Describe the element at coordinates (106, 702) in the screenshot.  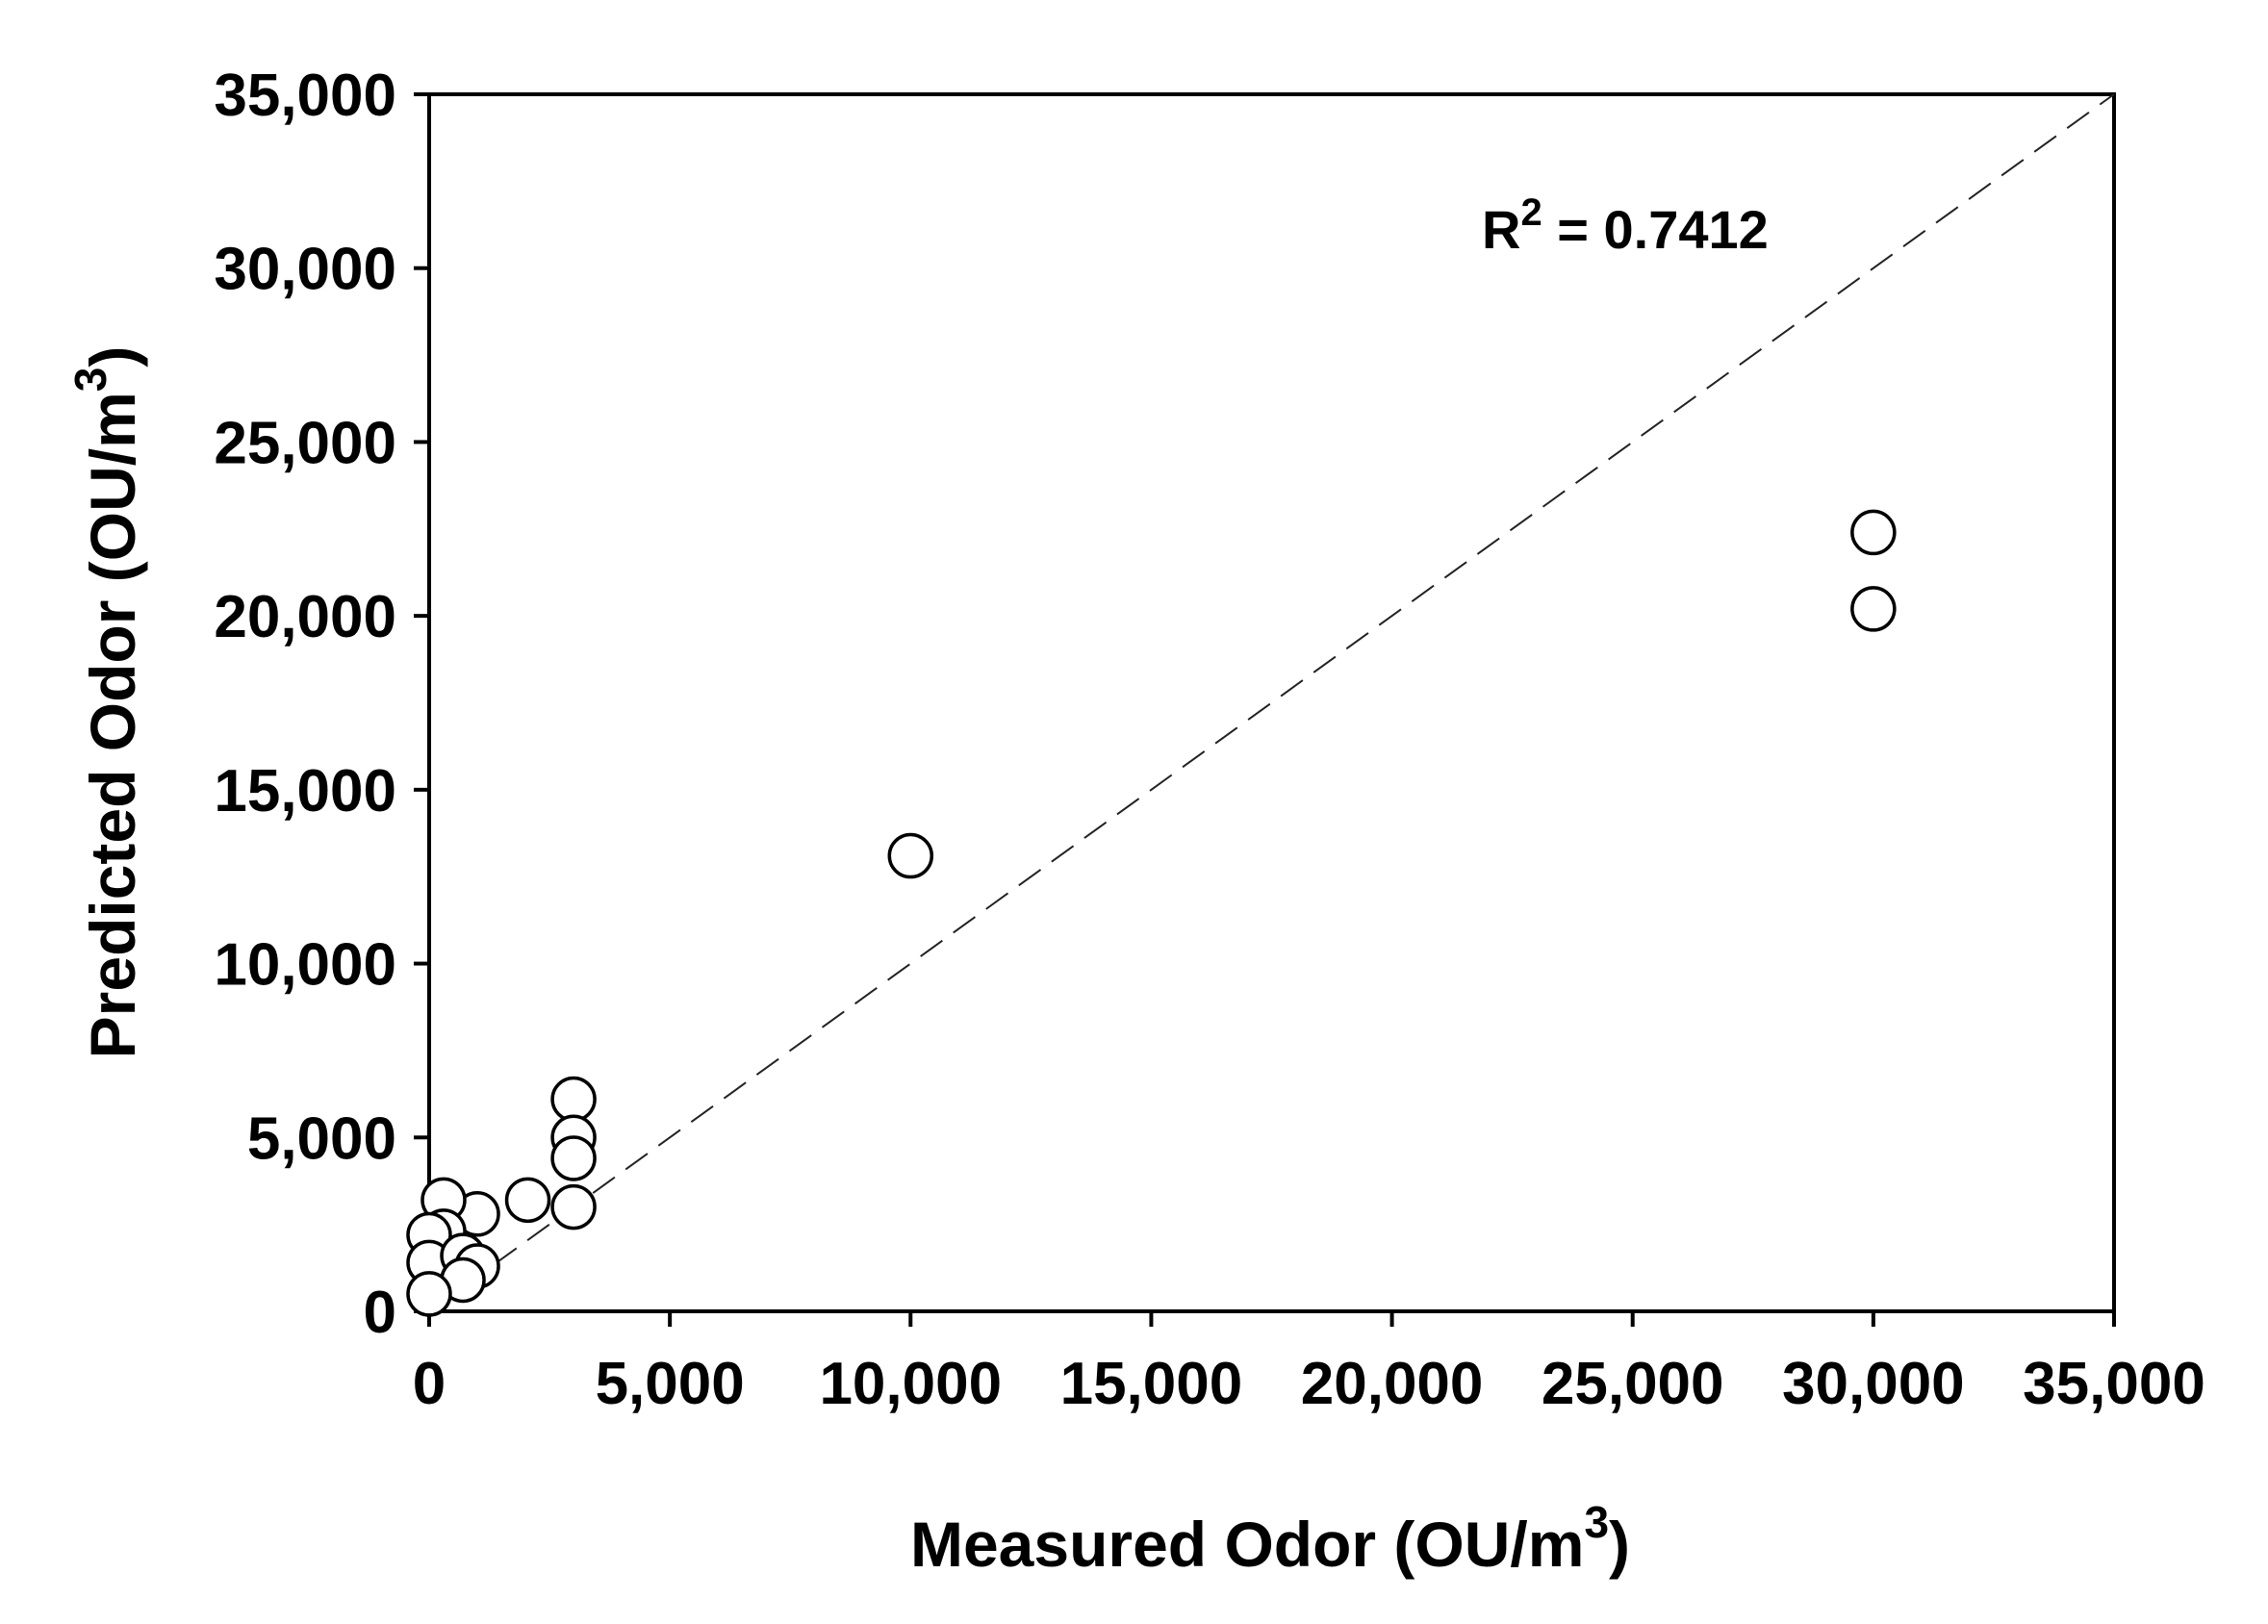
I see `y-axis-title: Predicted Odor (OU/m3)` at that location.